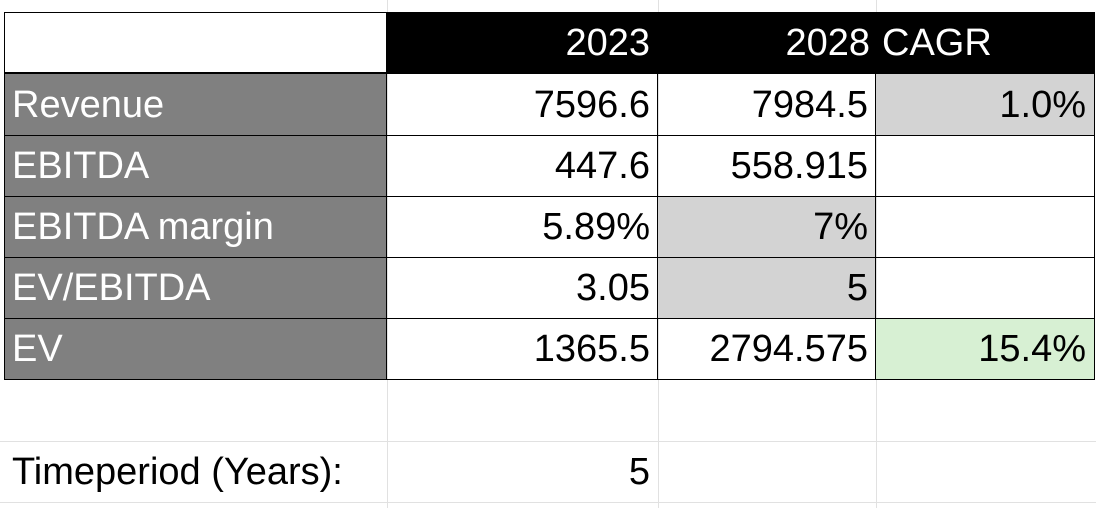  What do you see at coordinates (591, 349) in the screenshot?
I see `ev-2023-cell: 1365.5` at bounding box center [591, 349].